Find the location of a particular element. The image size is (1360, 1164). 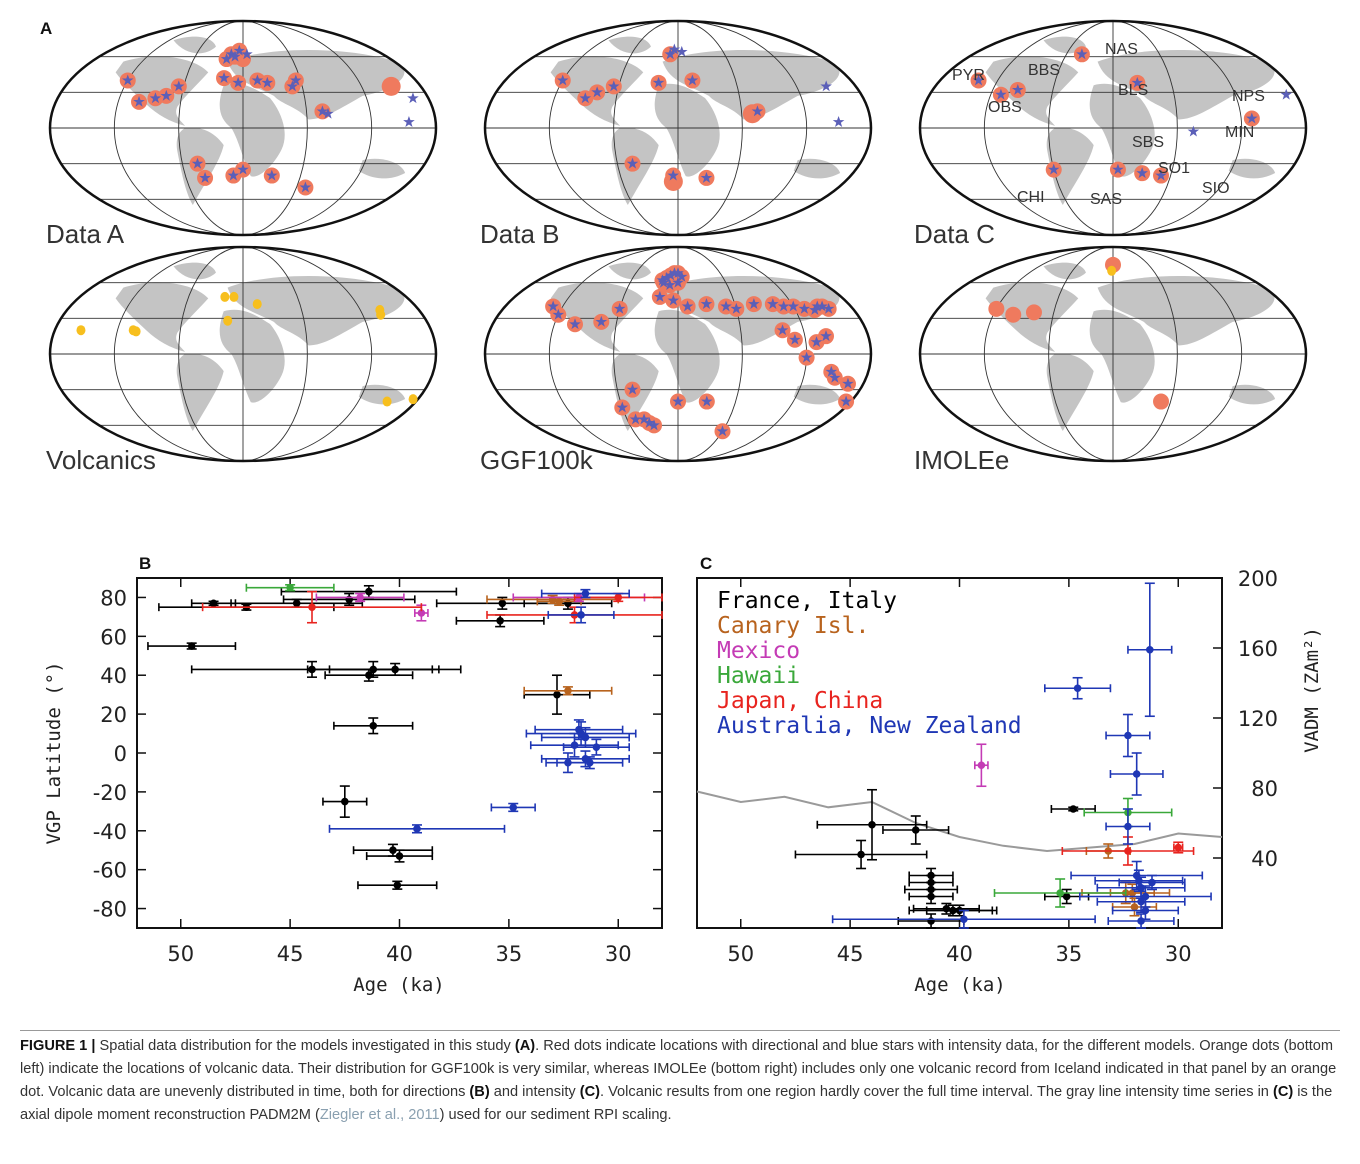

site-label-nps: NPS is located at coordinates (1248, 96).